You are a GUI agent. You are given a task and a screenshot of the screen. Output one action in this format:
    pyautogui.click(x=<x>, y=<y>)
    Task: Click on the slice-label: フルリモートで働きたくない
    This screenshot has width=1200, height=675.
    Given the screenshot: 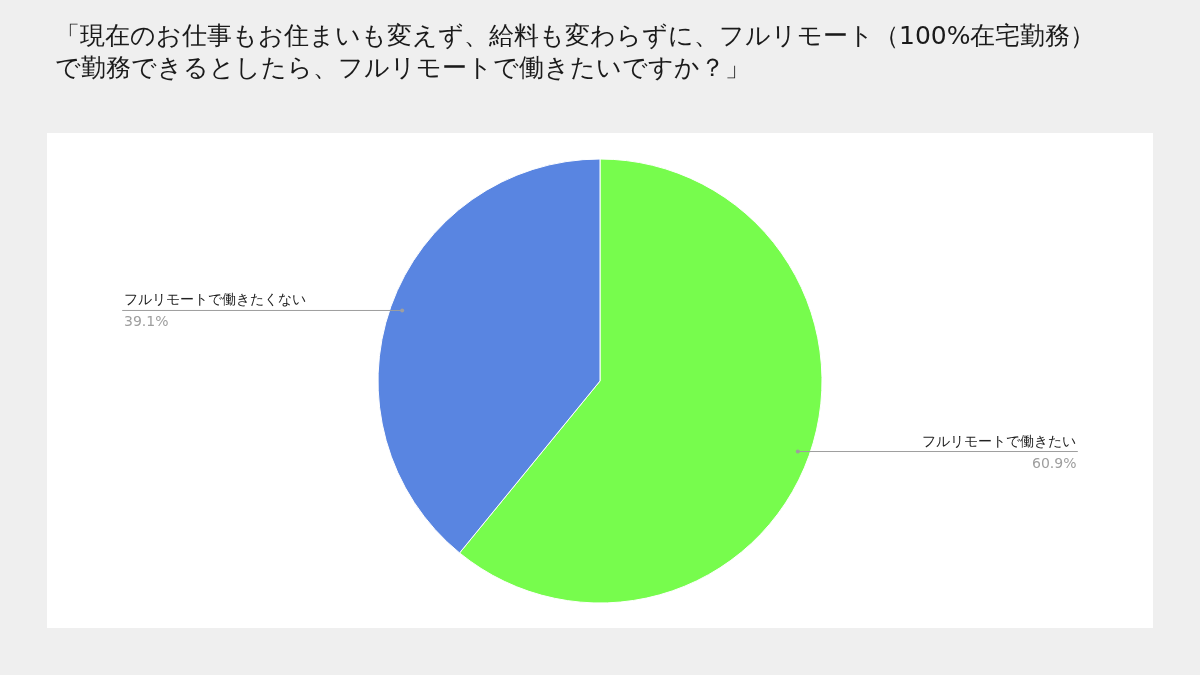 What is the action you would take?
    pyautogui.click(x=215, y=299)
    